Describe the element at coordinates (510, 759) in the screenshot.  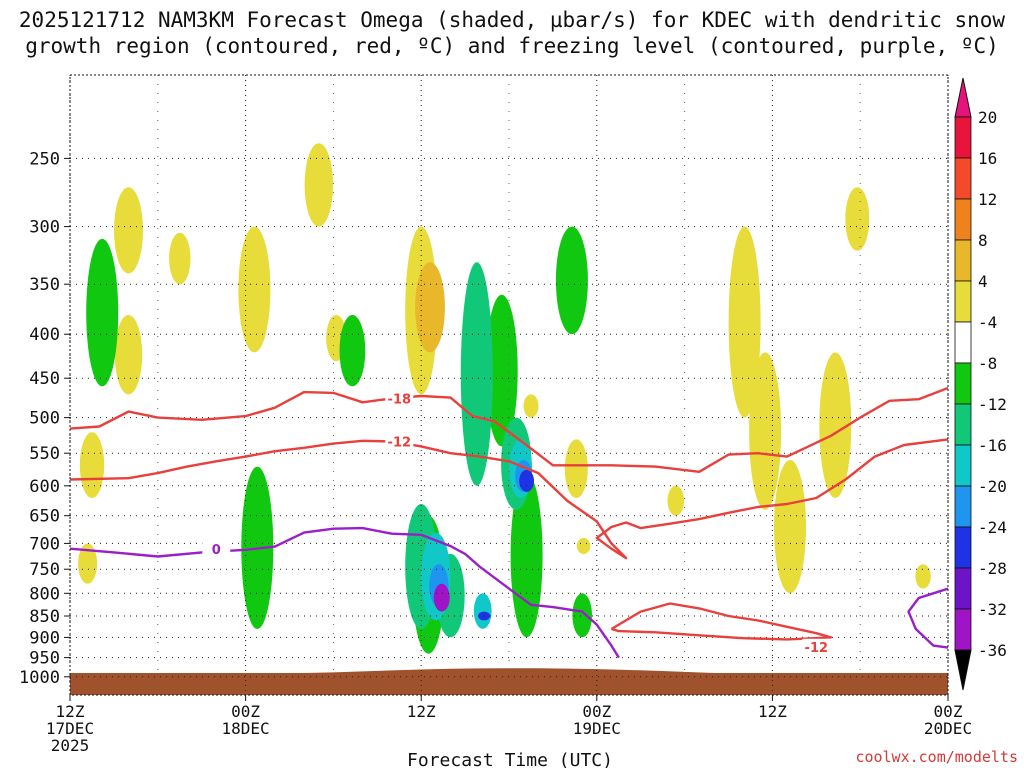
I see `x-axis-title: Forecast Time (UTC)` at that location.